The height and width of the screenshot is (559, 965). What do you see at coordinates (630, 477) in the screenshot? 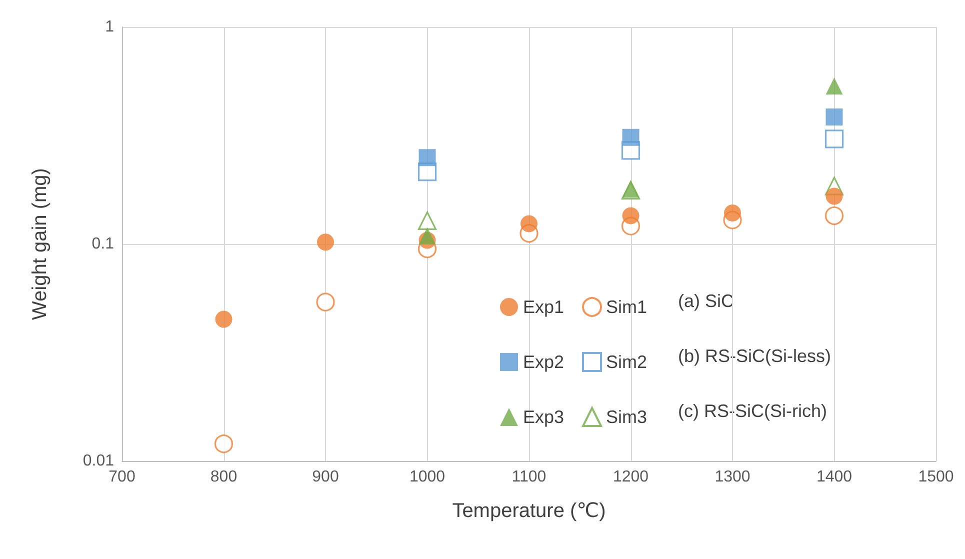
I see `x-tick-label: 1200` at bounding box center [630, 477].